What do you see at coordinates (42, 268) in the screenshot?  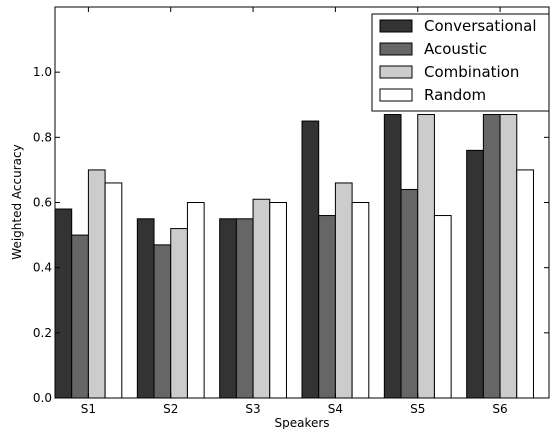 I see `y-tick-label: 0.4` at bounding box center [42, 268].